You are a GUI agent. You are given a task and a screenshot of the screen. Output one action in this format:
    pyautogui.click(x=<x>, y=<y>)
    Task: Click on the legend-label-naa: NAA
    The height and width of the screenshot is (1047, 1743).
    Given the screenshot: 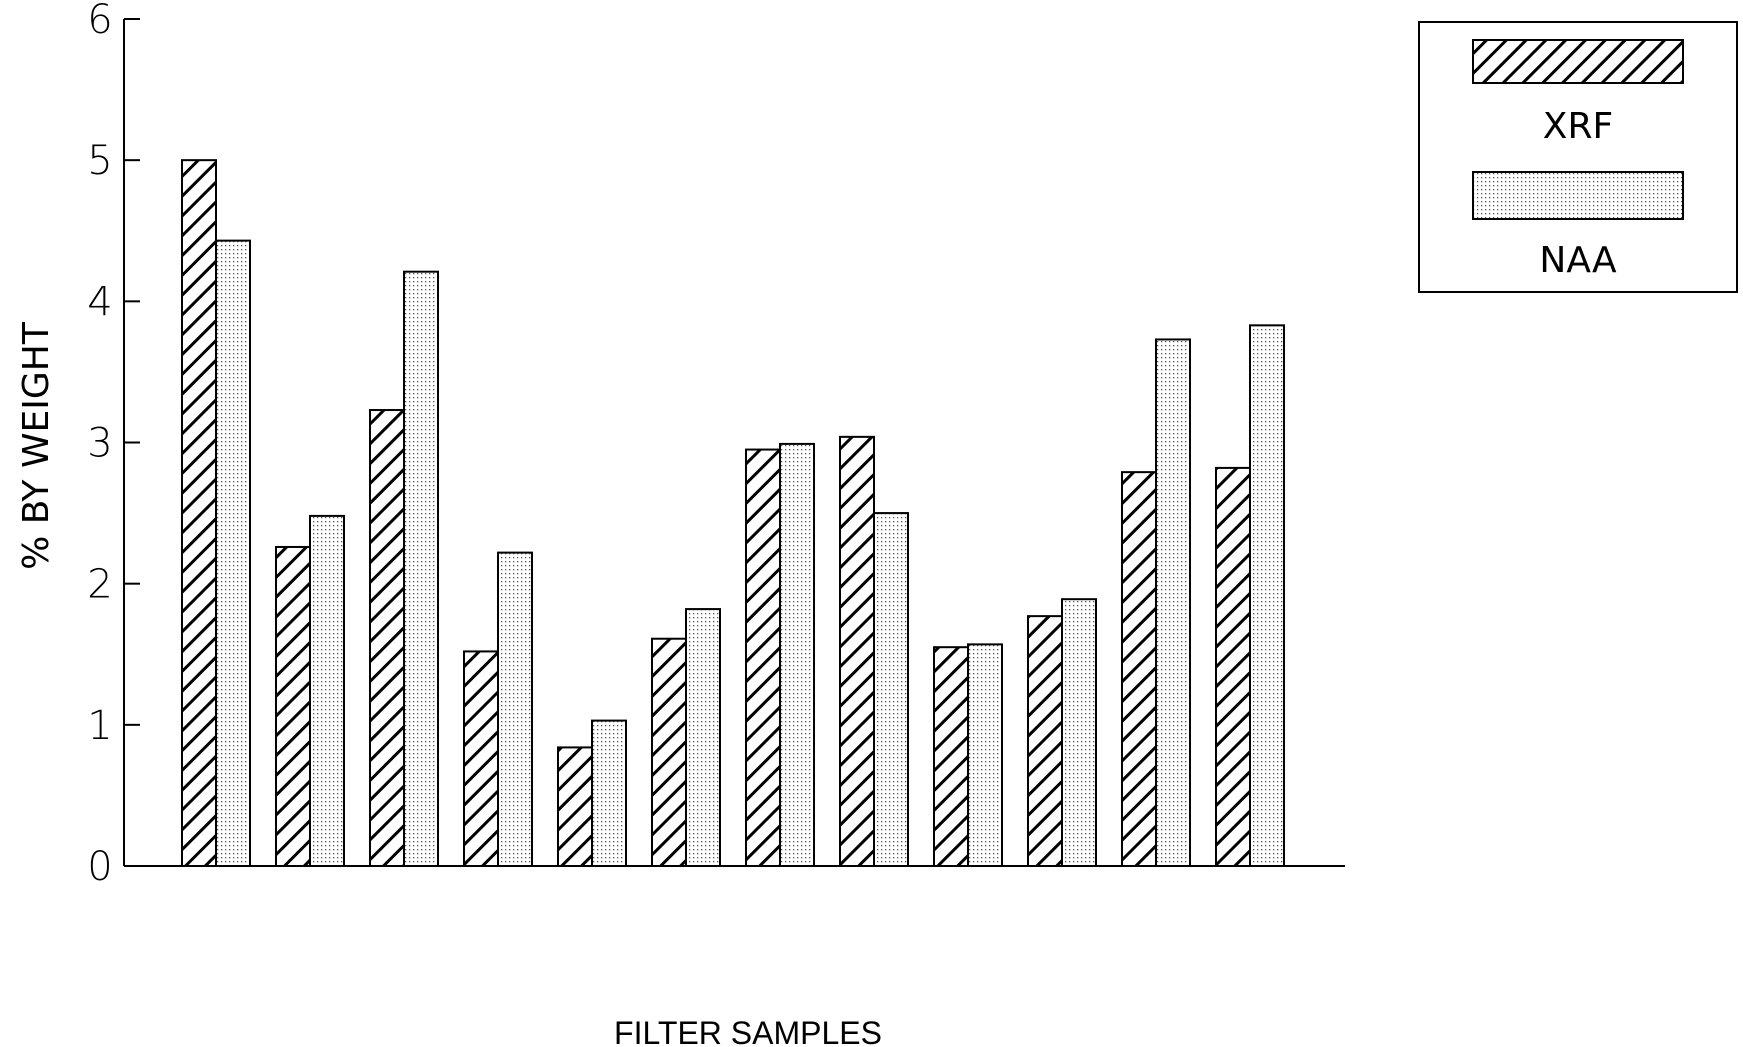 What is the action you would take?
    pyautogui.click(x=1578, y=260)
    